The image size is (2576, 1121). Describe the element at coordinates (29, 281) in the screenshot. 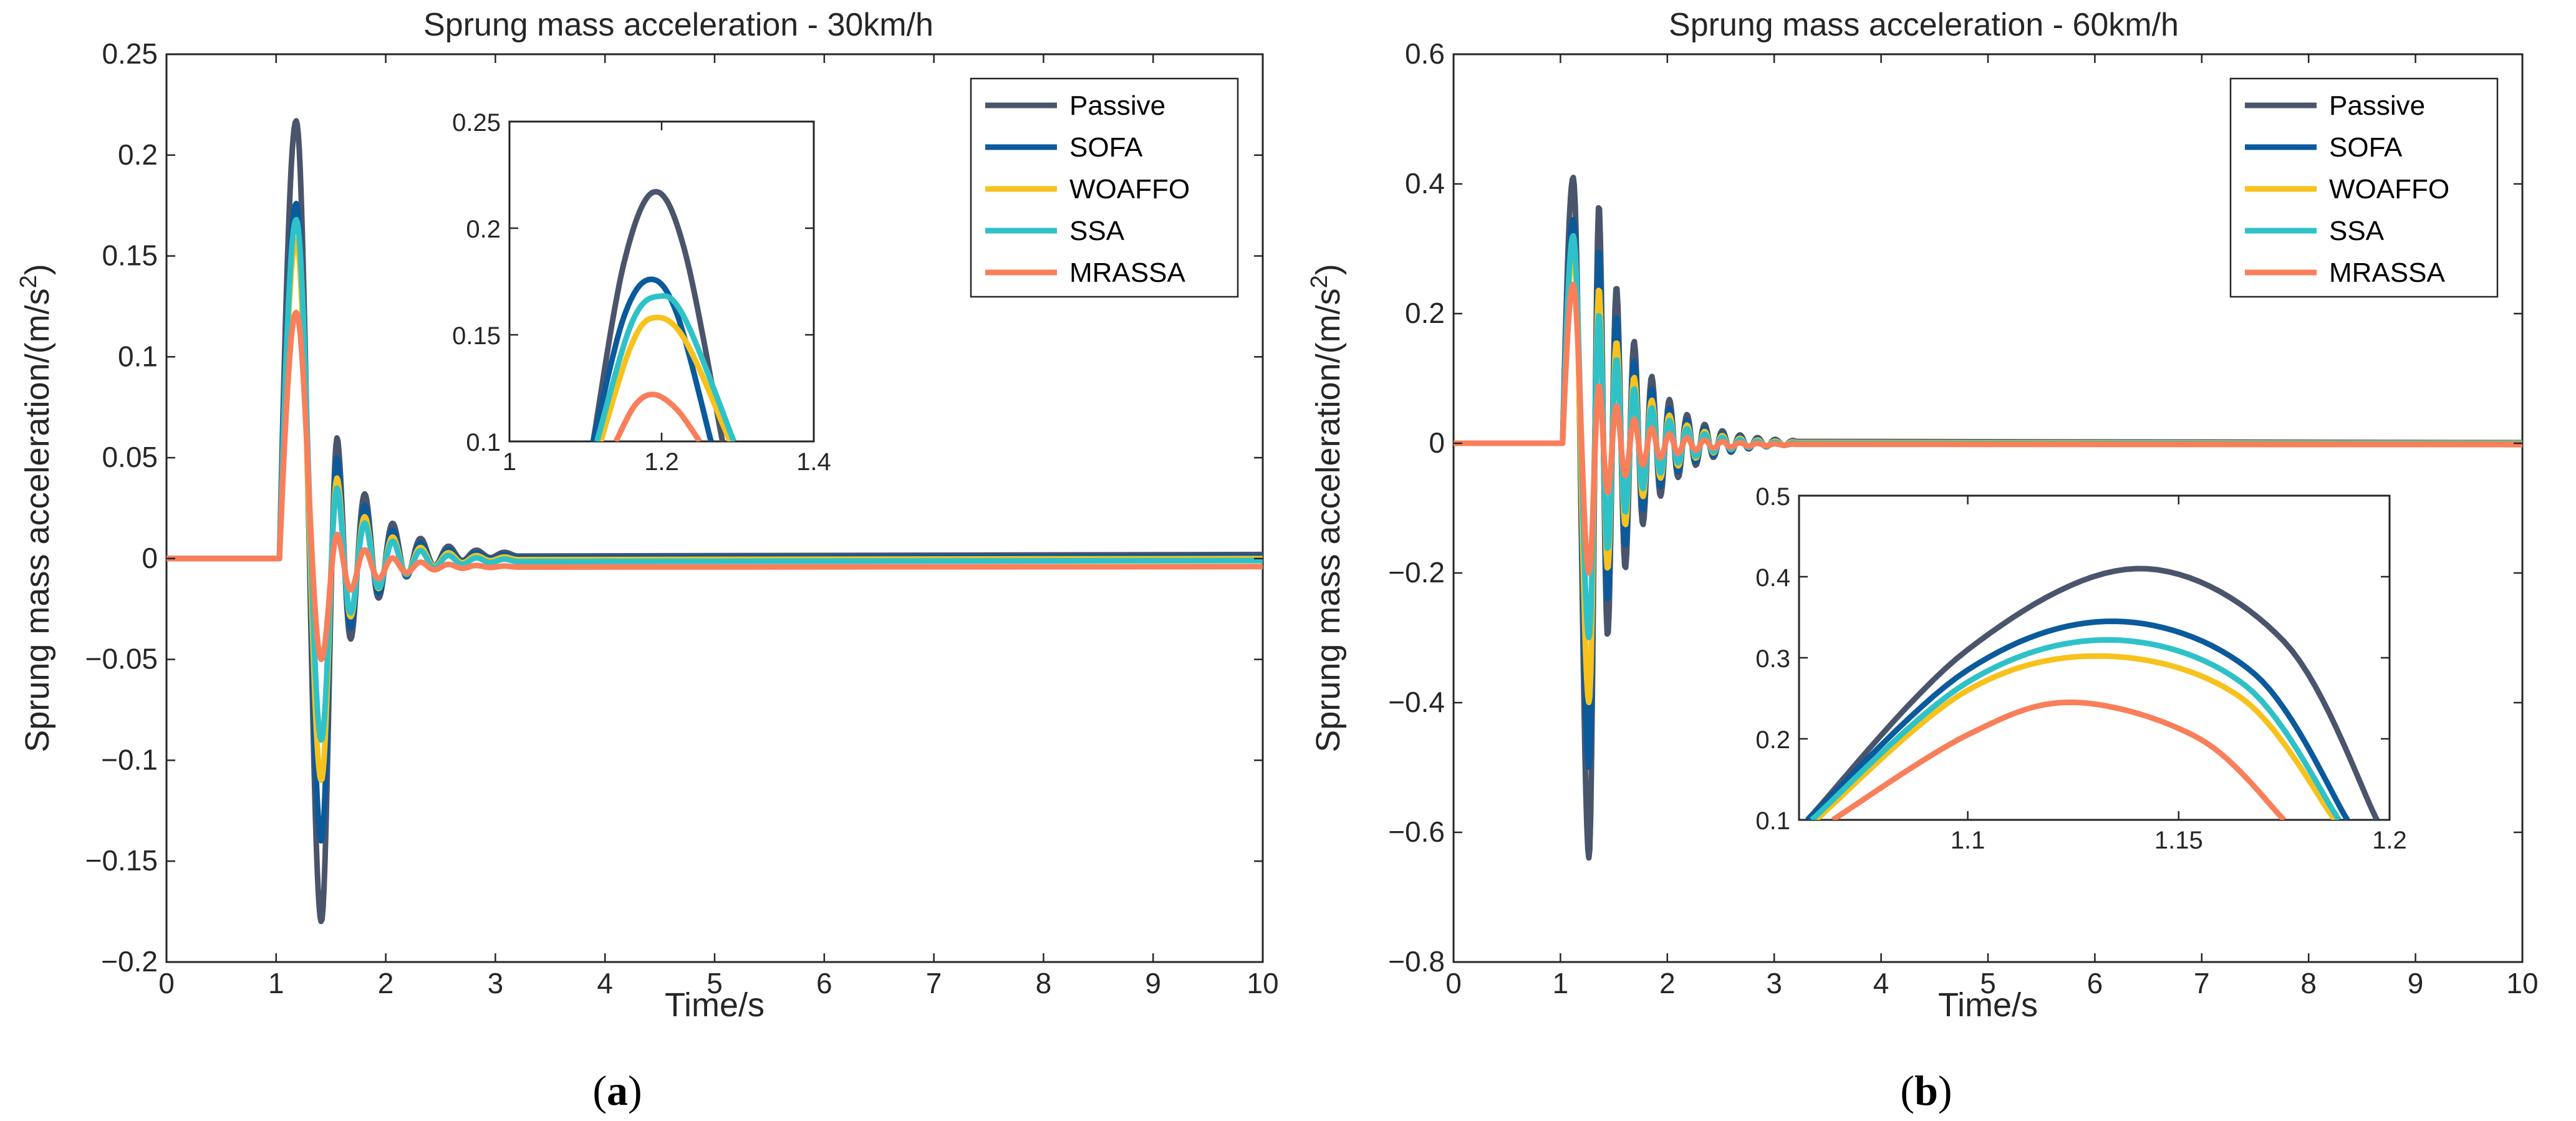

I see `chart-a-ylabel-sup: 2` at that location.